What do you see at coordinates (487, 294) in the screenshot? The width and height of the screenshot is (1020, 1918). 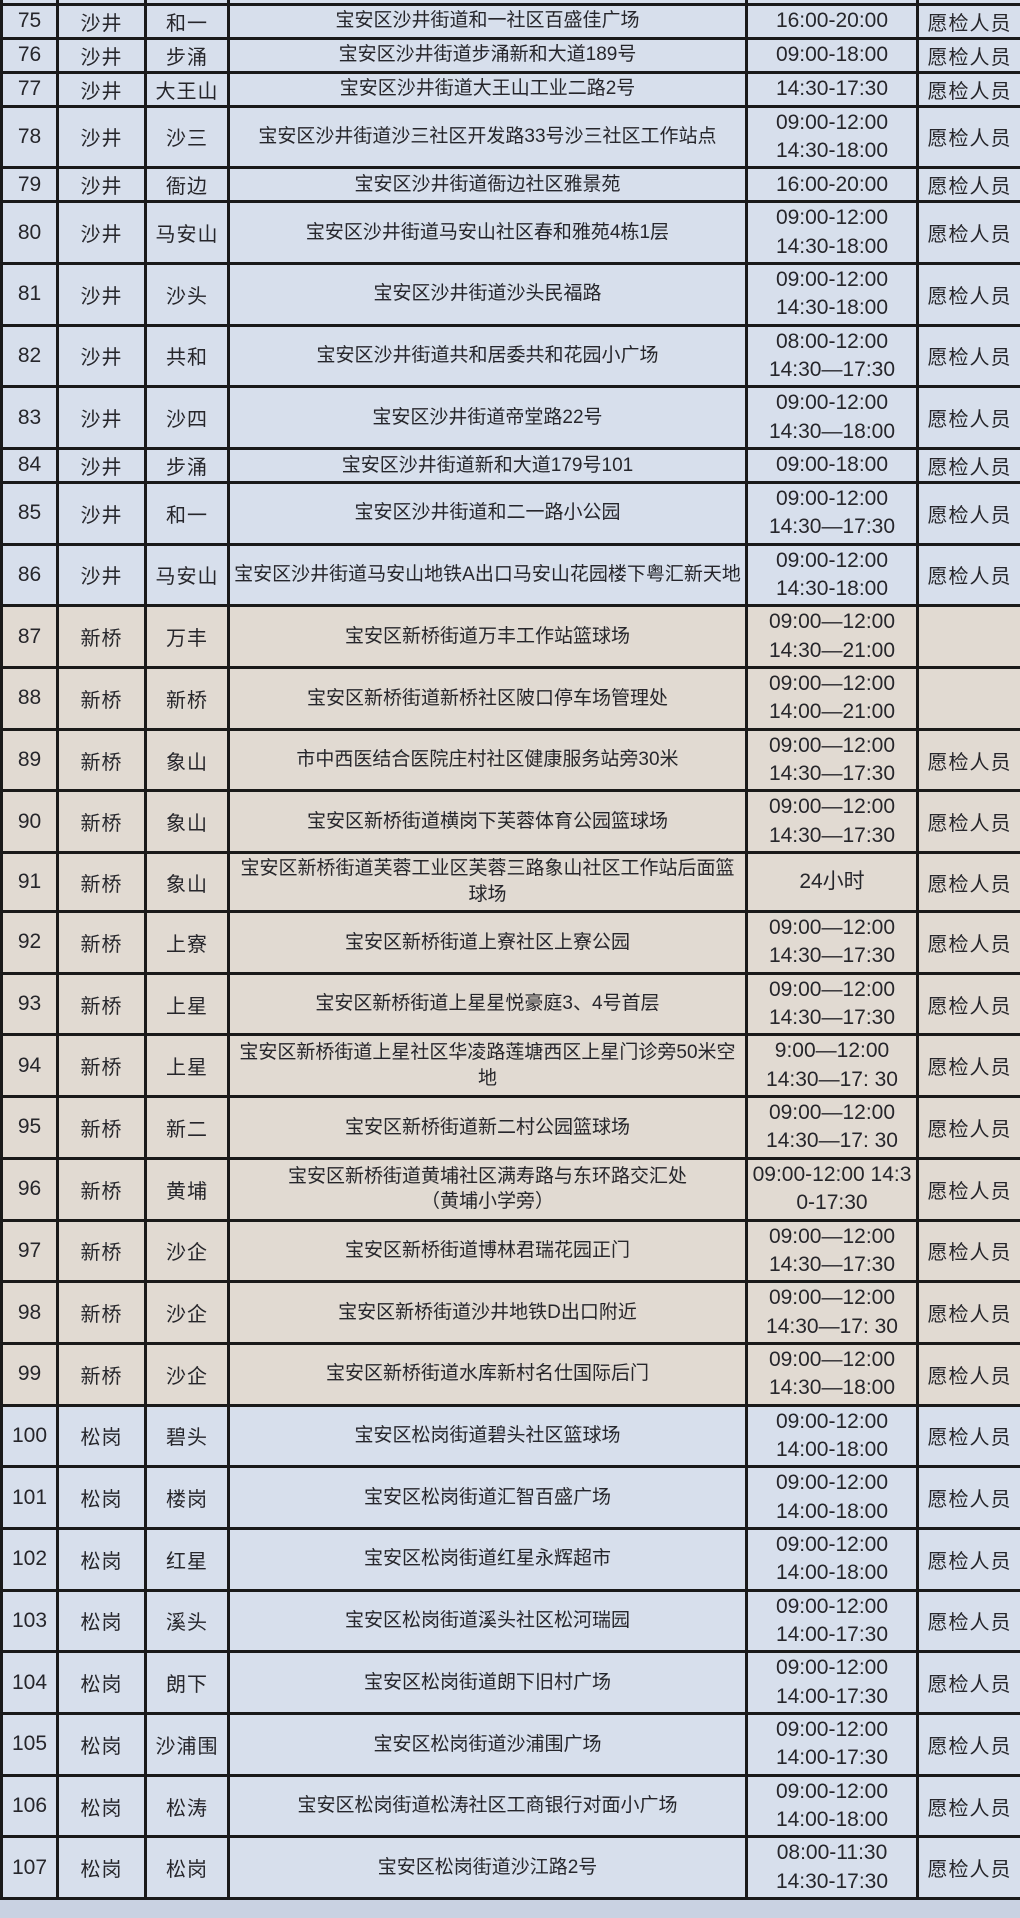 I see `cell-address: 宝安区沙井街道沙头民福路` at bounding box center [487, 294].